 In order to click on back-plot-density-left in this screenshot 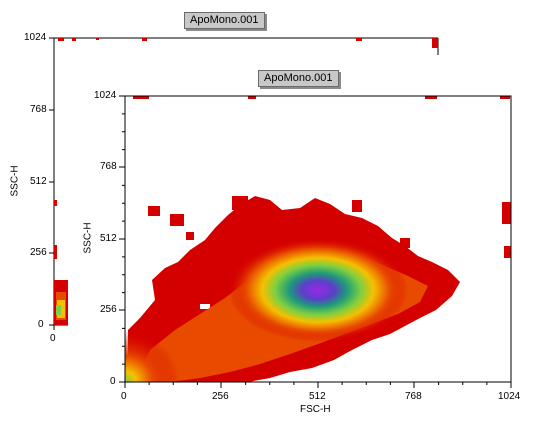, I will do `click(61, 262)`.